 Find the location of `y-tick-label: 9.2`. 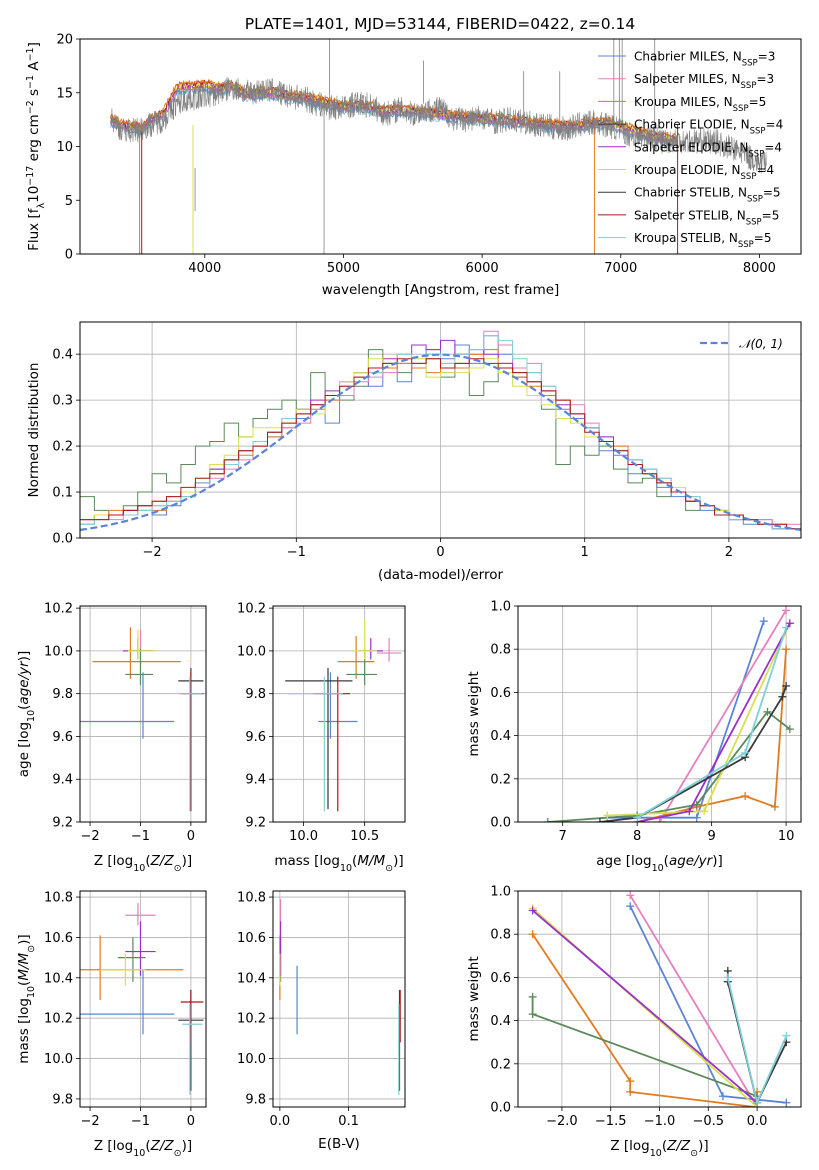

y-tick-label: 9.2 is located at coordinates (62, 823).